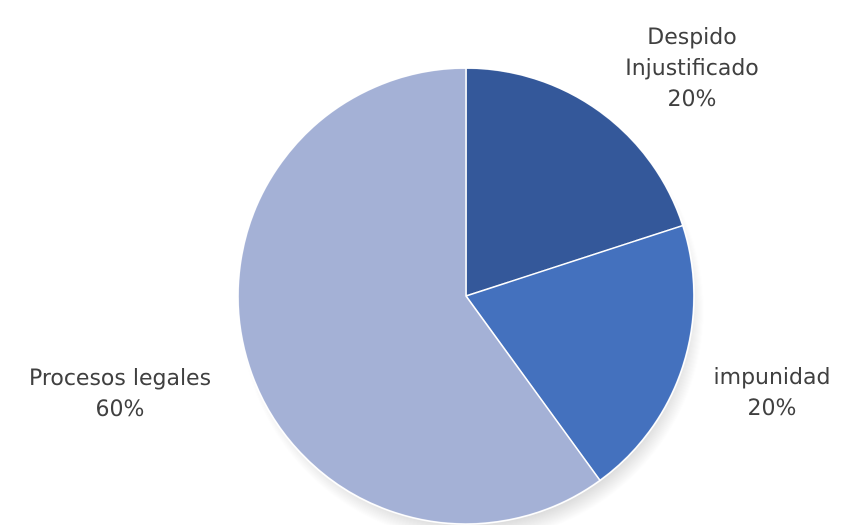  I want to click on slice-category-label-2: Procesos legales, so click(120, 378).